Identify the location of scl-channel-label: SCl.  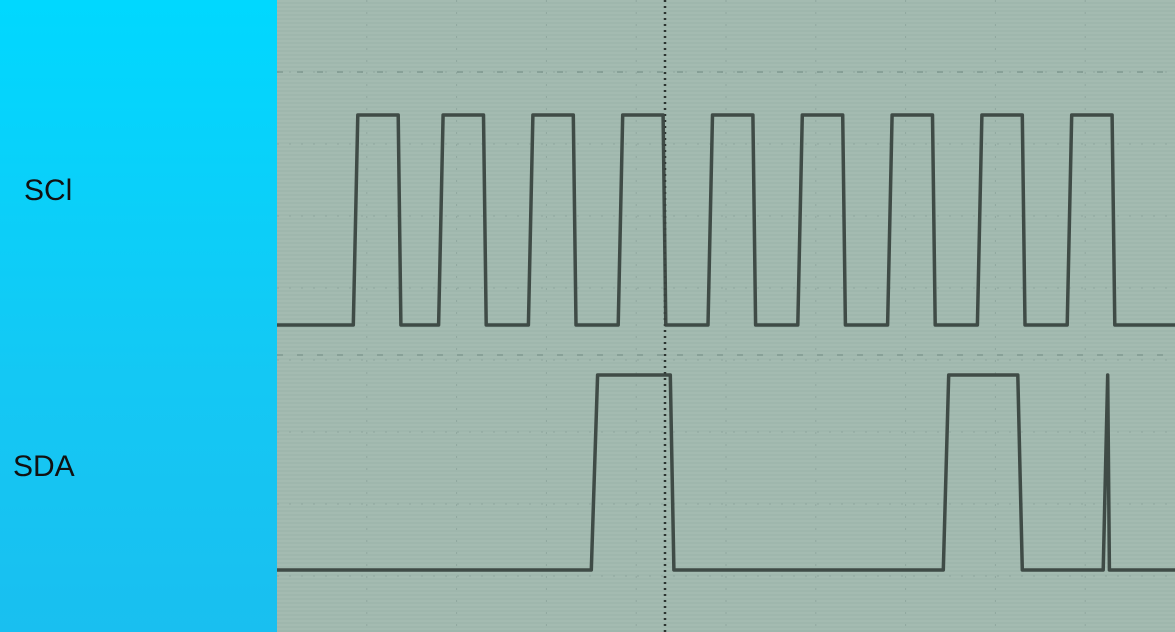
(48, 190).